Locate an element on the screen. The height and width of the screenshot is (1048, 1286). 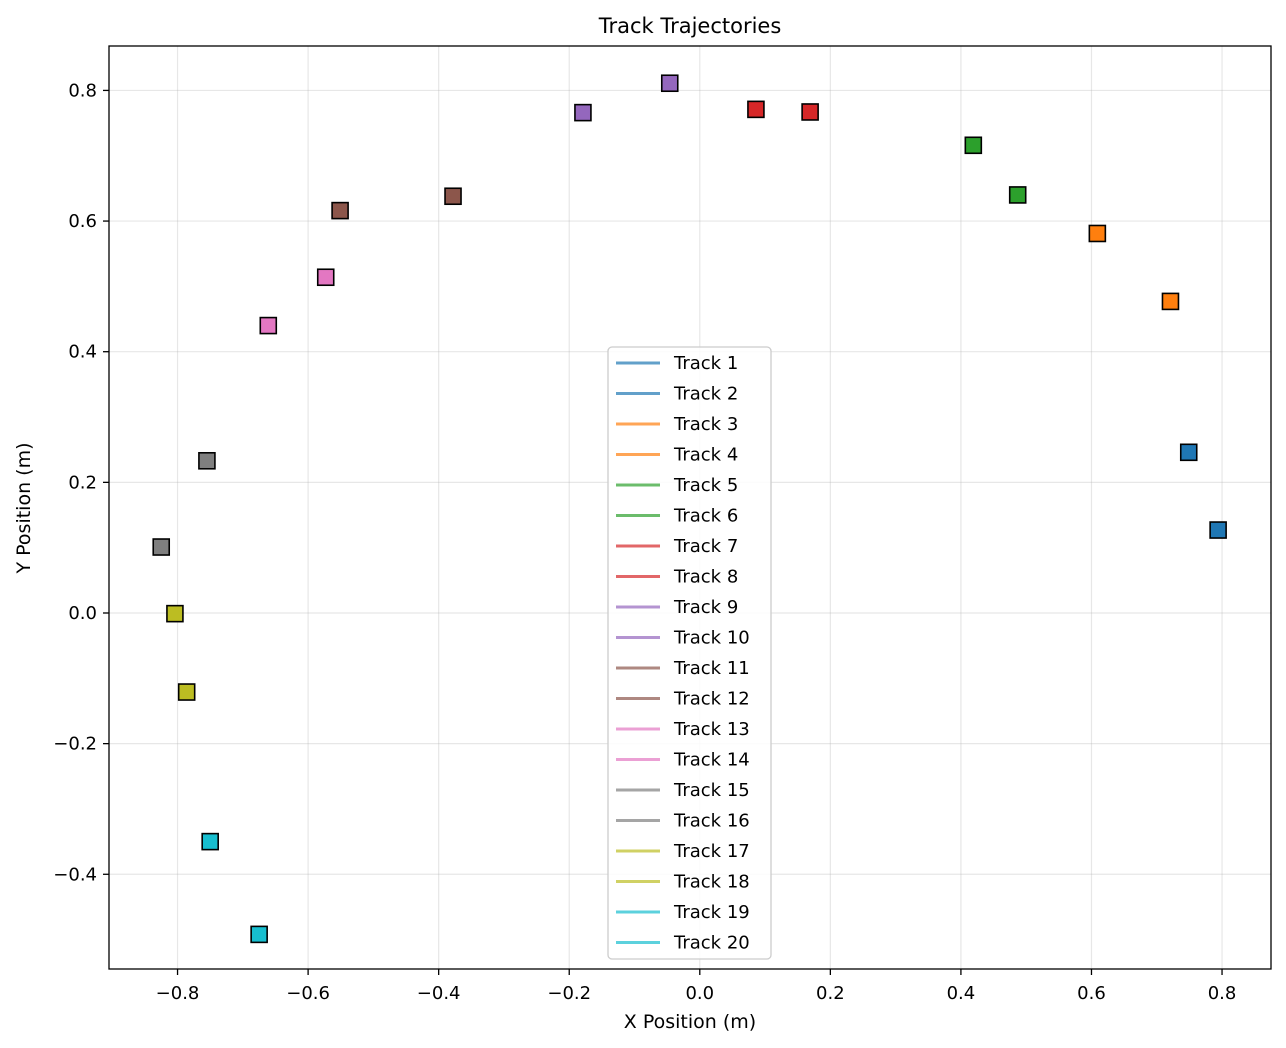
legend-label: Track 12 is located at coordinates (711, 699).